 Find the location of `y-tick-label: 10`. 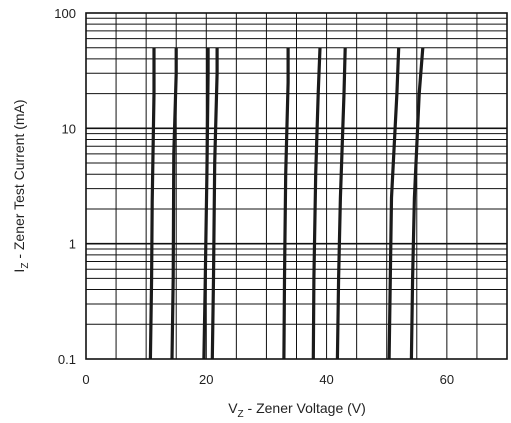

y-tick-label: 10 is located at coordinates (69, 128).